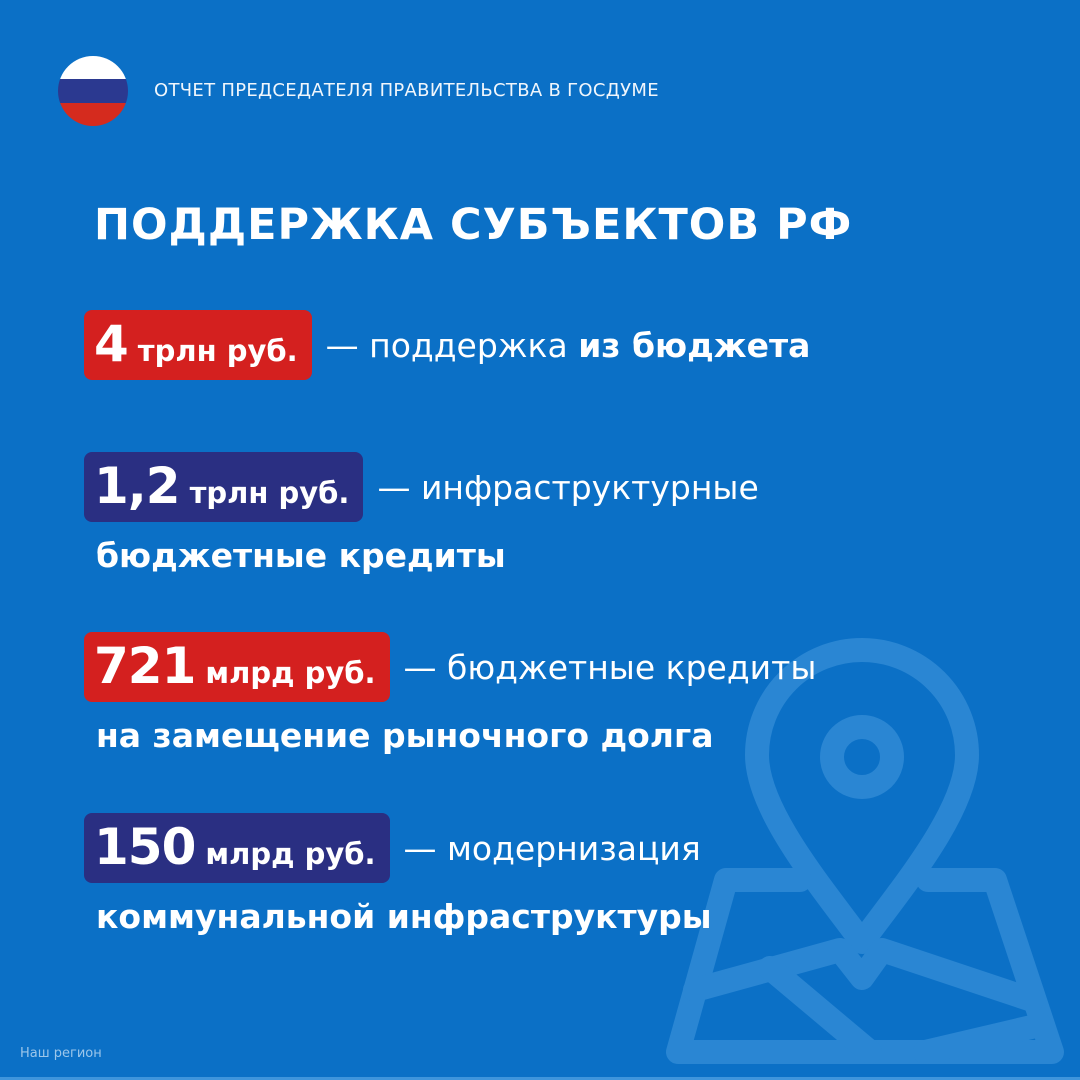 The image size is (1080, 1080). I want to click on amount-number: 721, so click(145, 666).